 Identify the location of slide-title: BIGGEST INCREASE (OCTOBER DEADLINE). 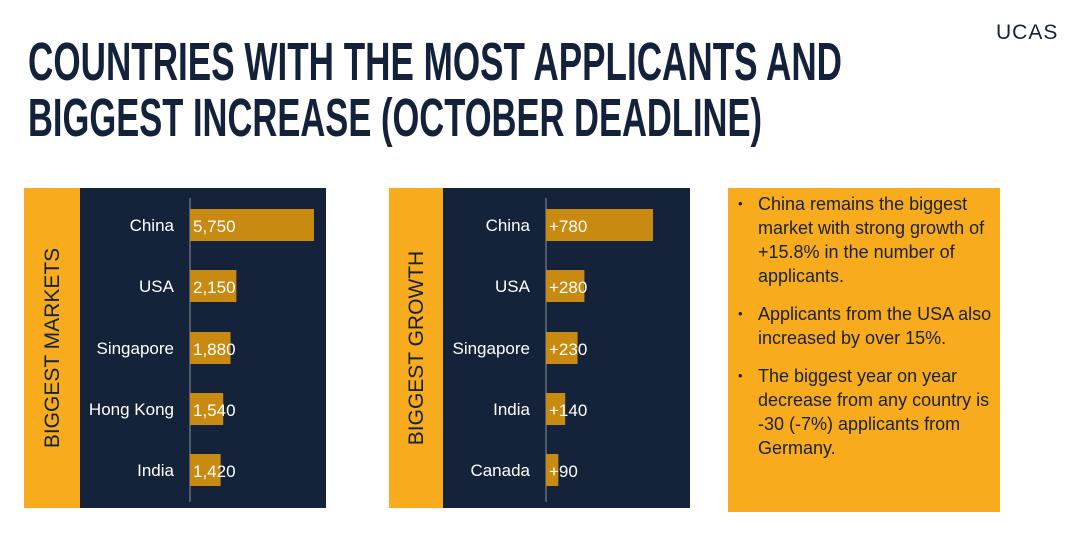
(395, 118).